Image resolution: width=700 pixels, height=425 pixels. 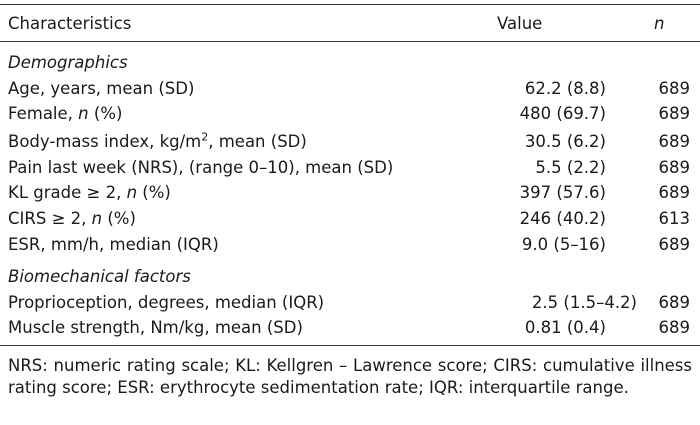 What do you see at coordinates (565, 88) in the screenshot?
I see `row-value: 62.2 (8.8)` at bounding box center [565, 88].